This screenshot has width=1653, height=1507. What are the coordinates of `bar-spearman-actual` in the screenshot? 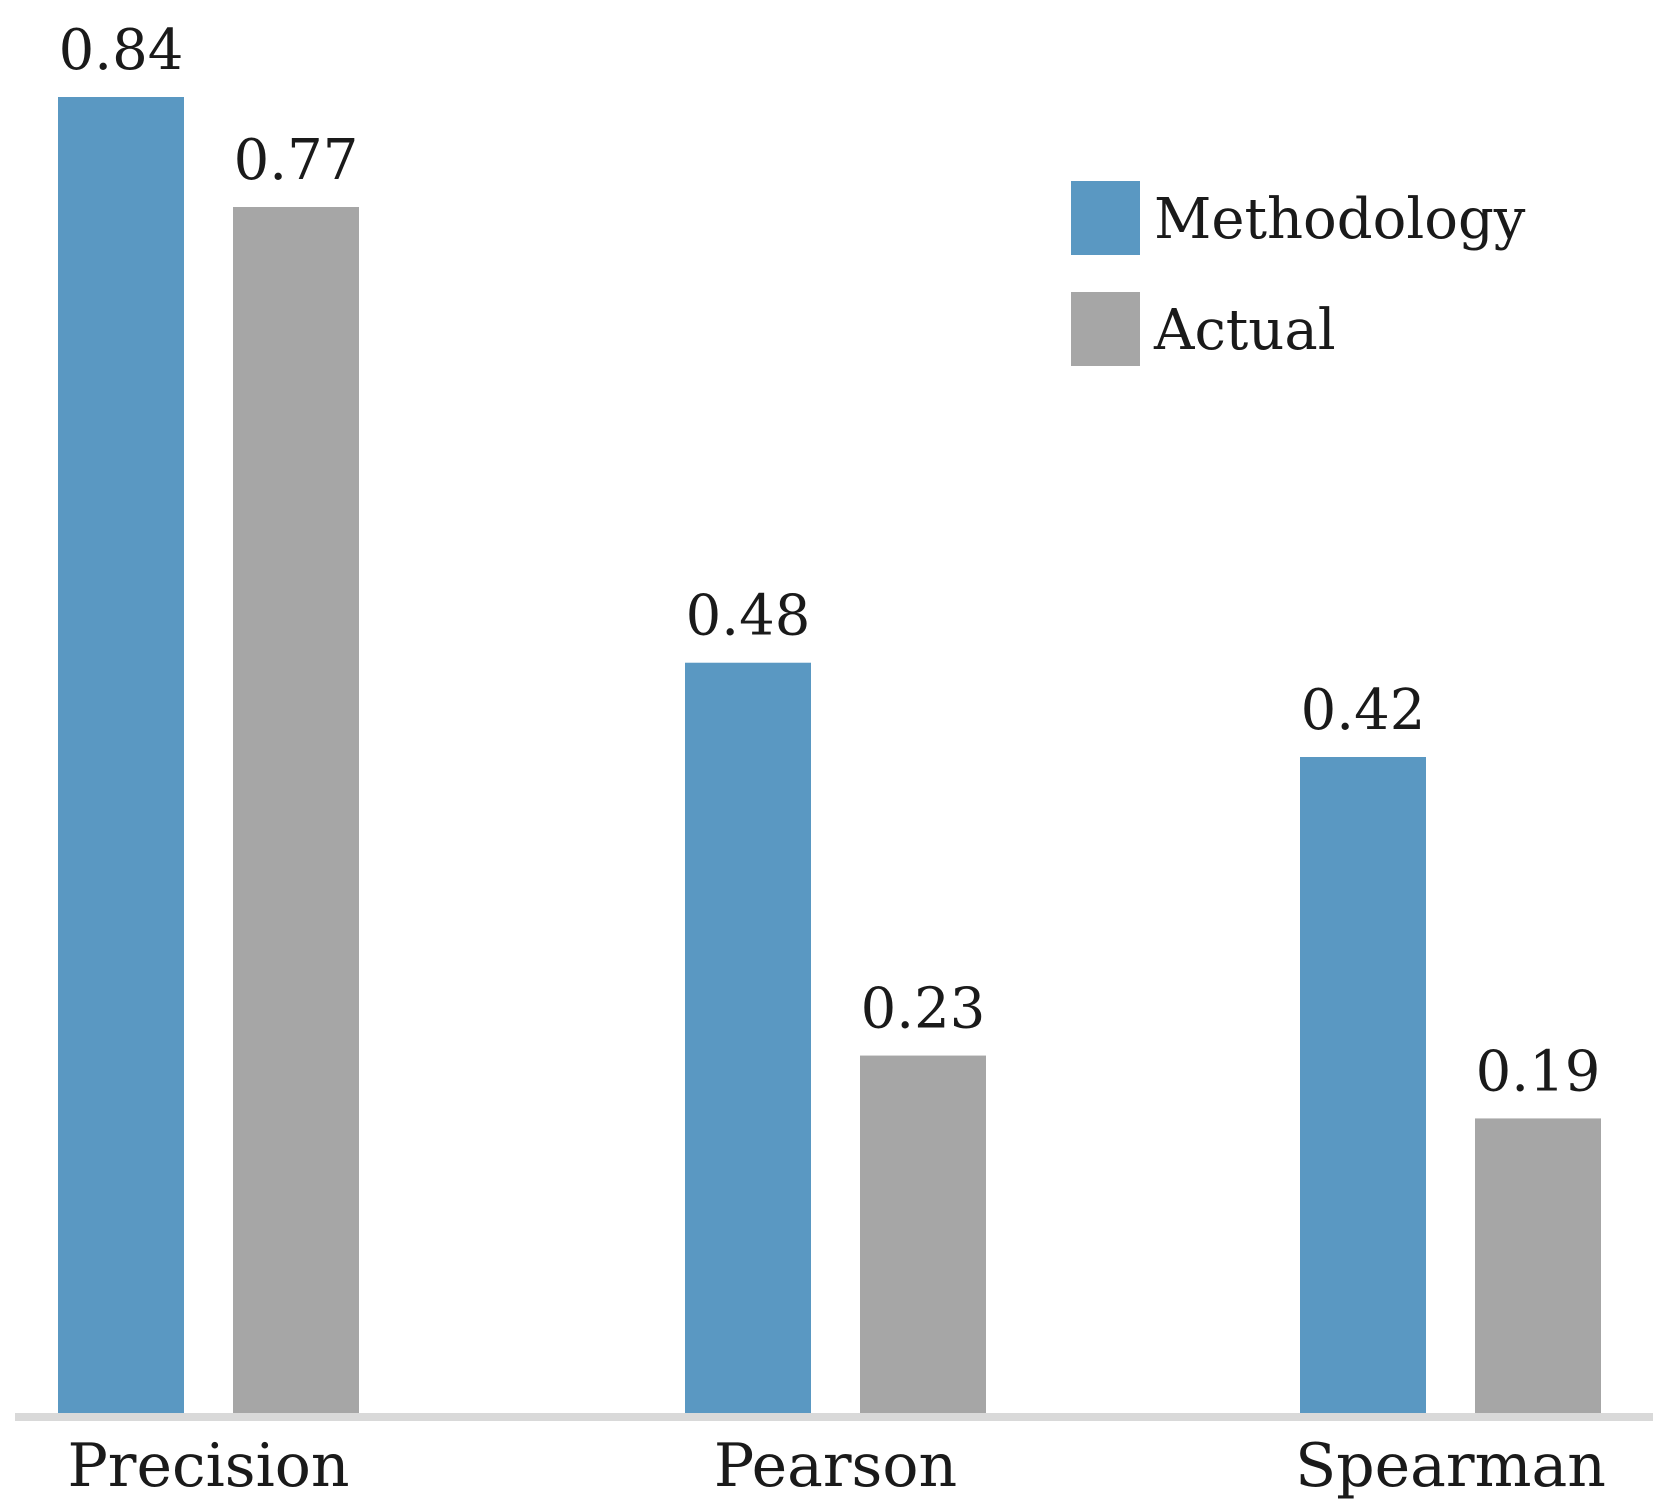 It's located at (1538, 1267).